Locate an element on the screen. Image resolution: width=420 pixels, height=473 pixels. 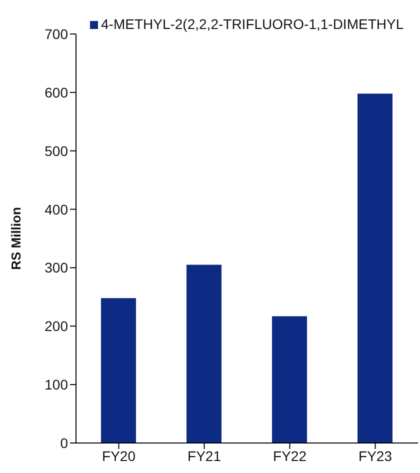
y-tick-label: 200 is located at coordinates (56, 326).